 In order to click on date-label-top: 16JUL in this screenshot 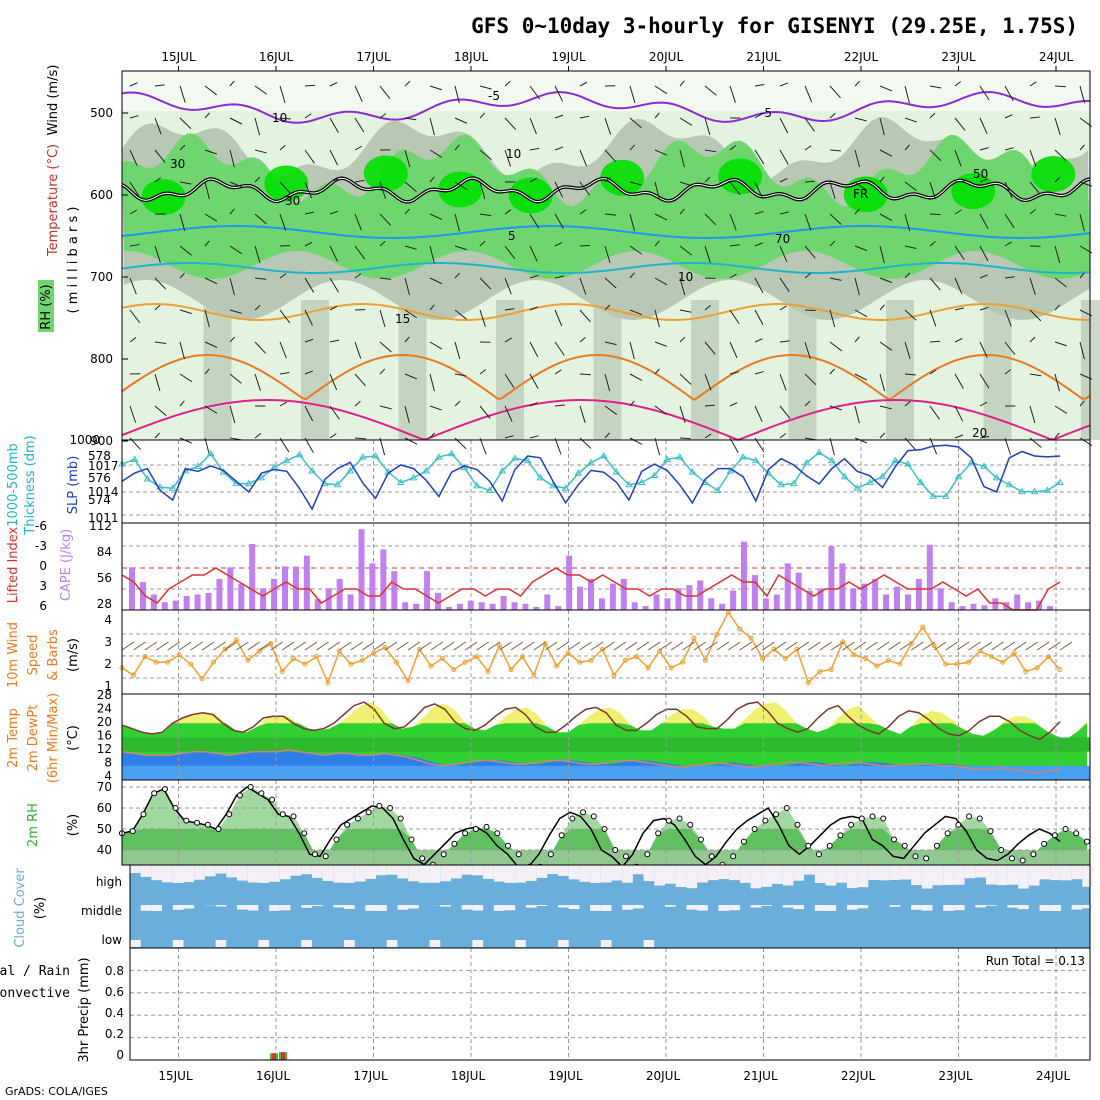, I will do `click(276, 57)`.